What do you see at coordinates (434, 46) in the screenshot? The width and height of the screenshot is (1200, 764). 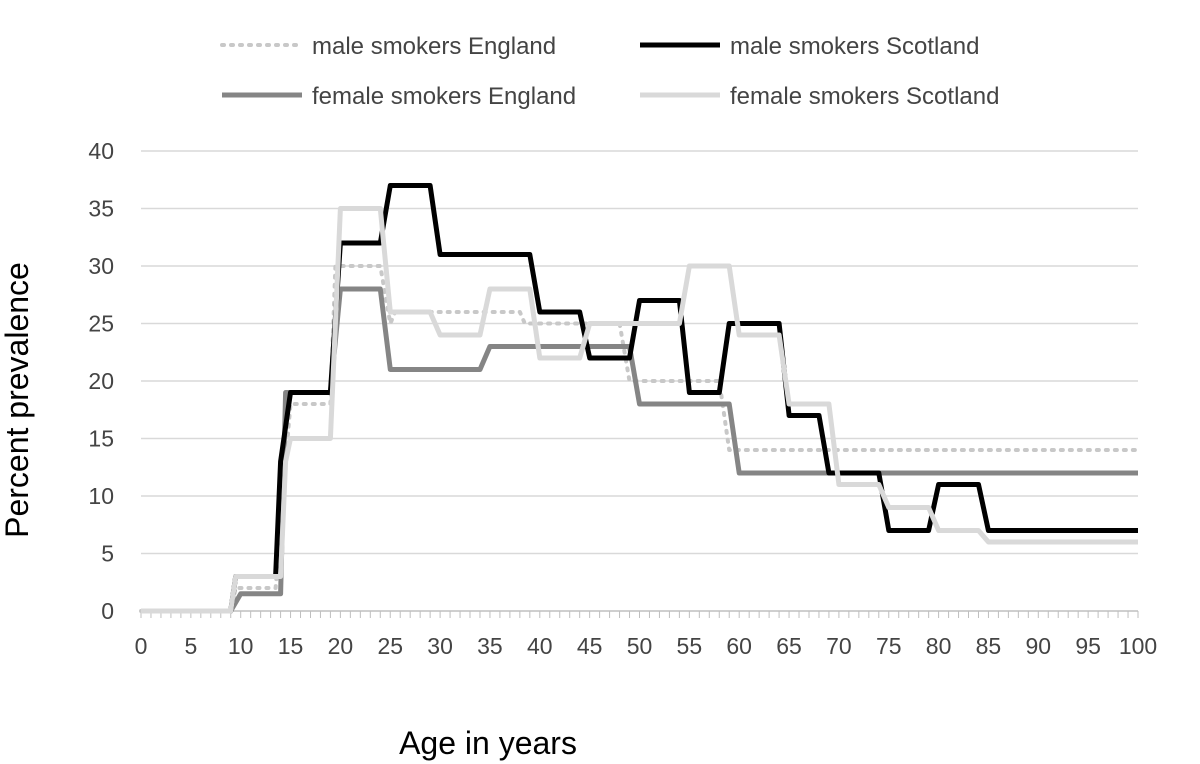 I see `legend-label: male smokers England` at bounding box center [434, 46].